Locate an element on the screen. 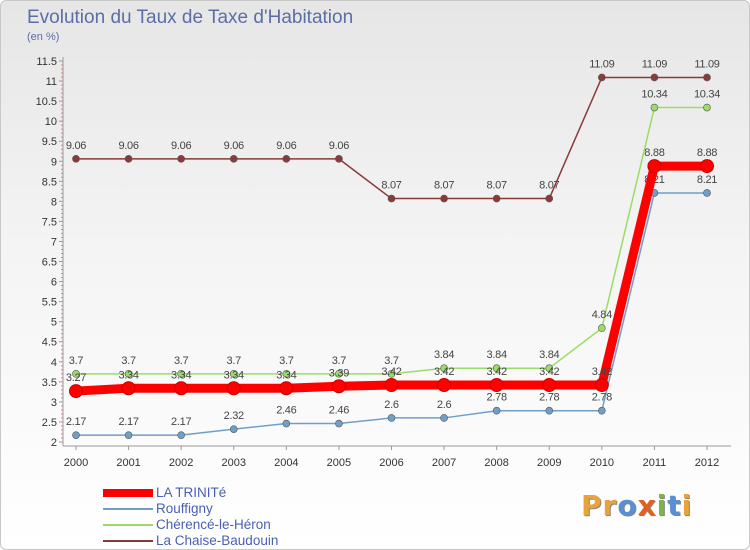  y-tick-label: 9.5 is located at coordinates (49, 142).